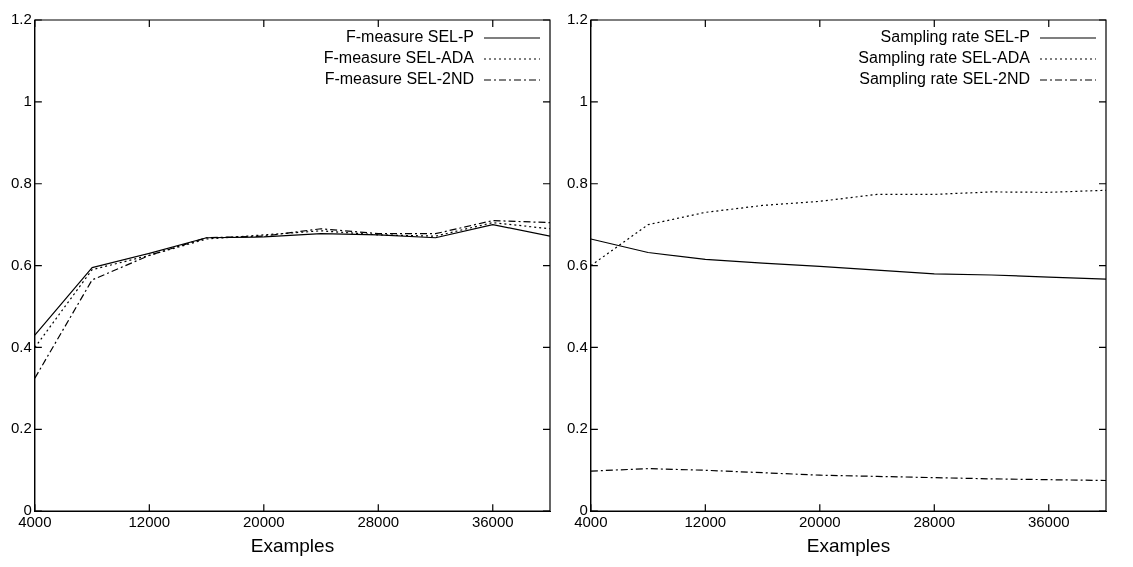 The image size is (1133, 567). Describe the element at coordinates (409, 37) in the screenshot. I see `legend-label: F-measure SEL-P` at that location.